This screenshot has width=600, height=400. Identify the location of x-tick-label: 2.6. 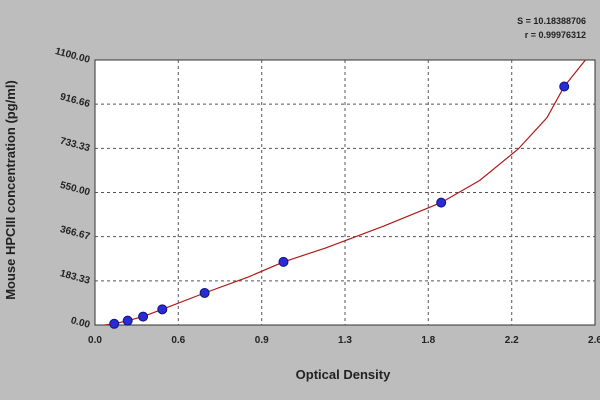
(594, 340).